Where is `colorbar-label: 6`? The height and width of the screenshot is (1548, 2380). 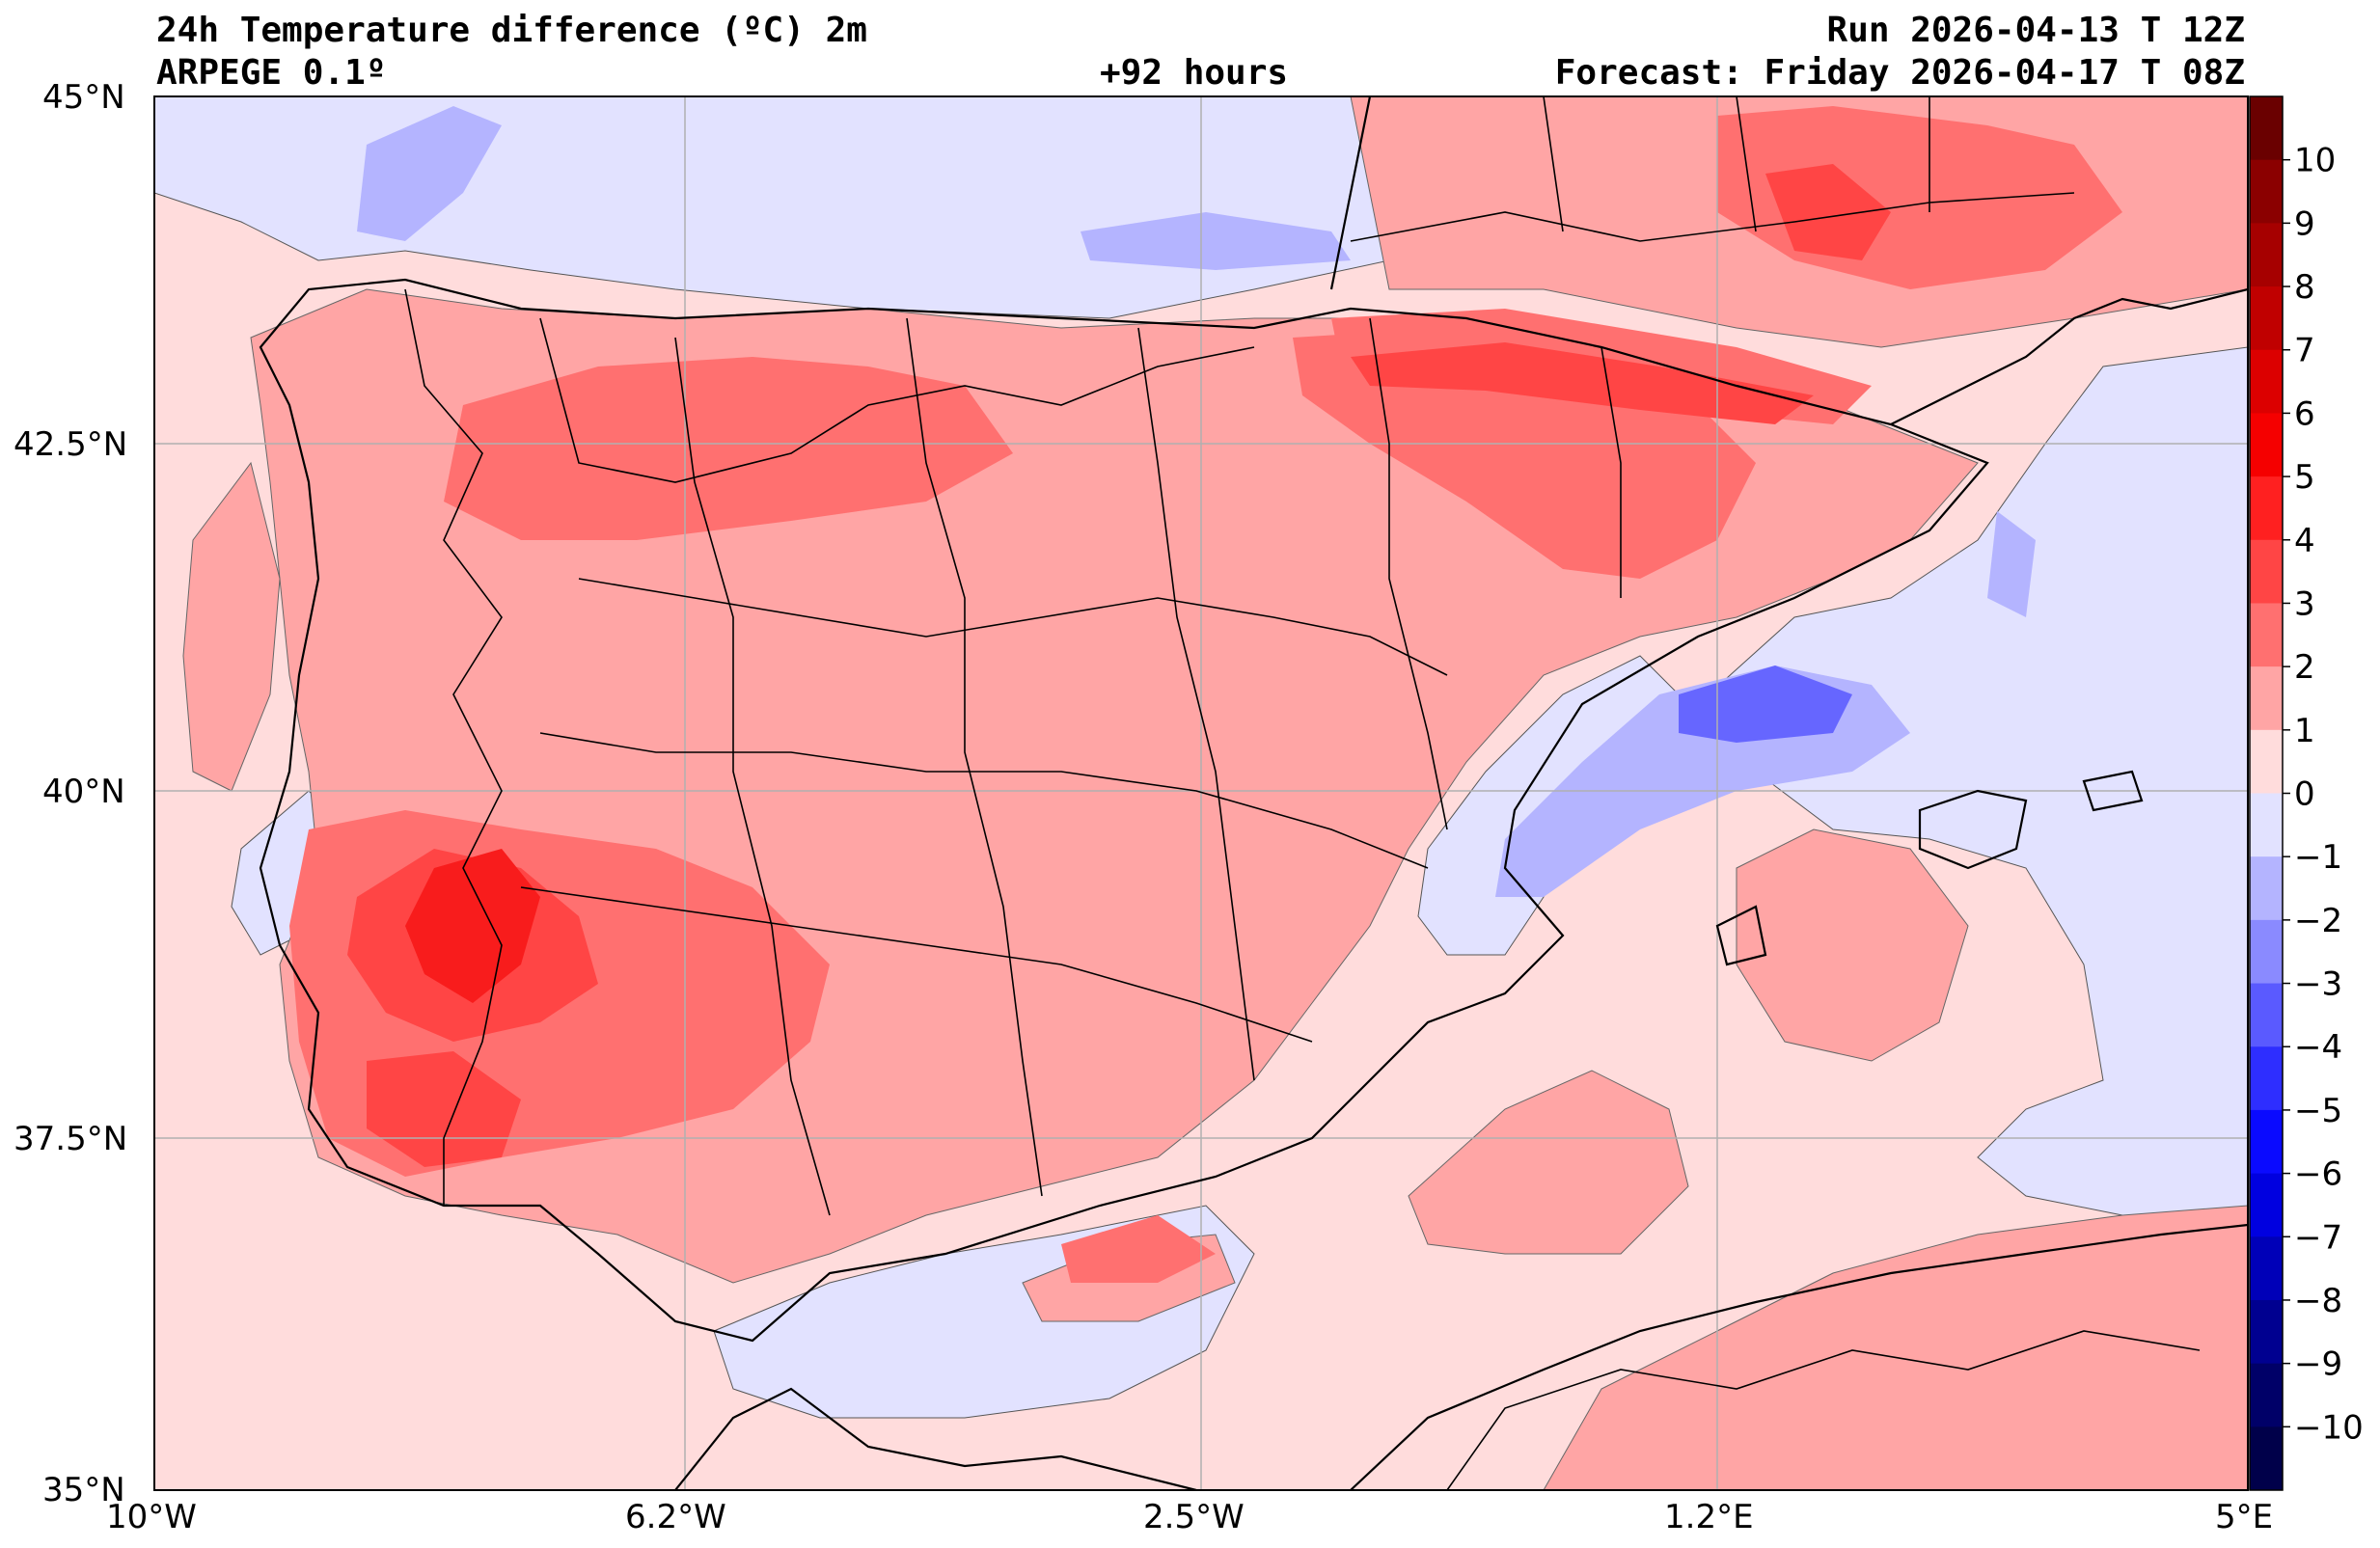
colorbar-label: 6 is located at coordinates (2304, 414).